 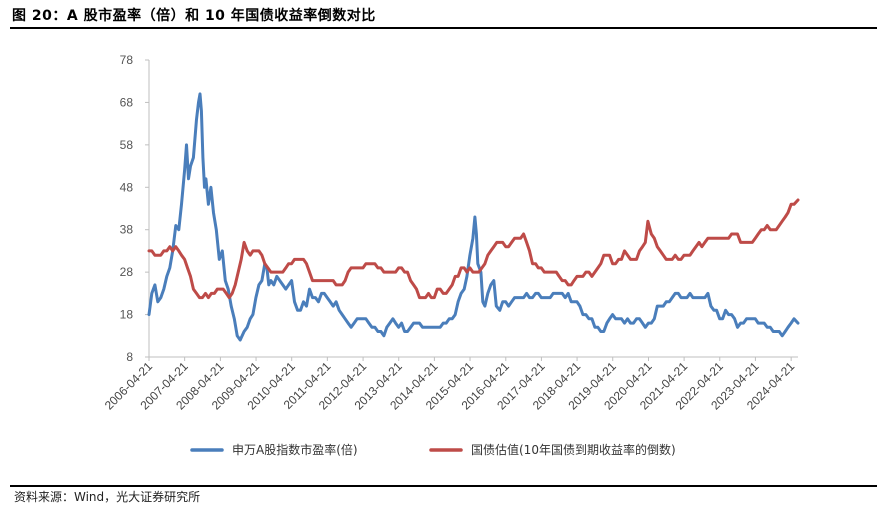 What do you see at coordinates (127, 60) in the screenshot?
I see `y-tick-label: 78` at bounding box center [127, 60].